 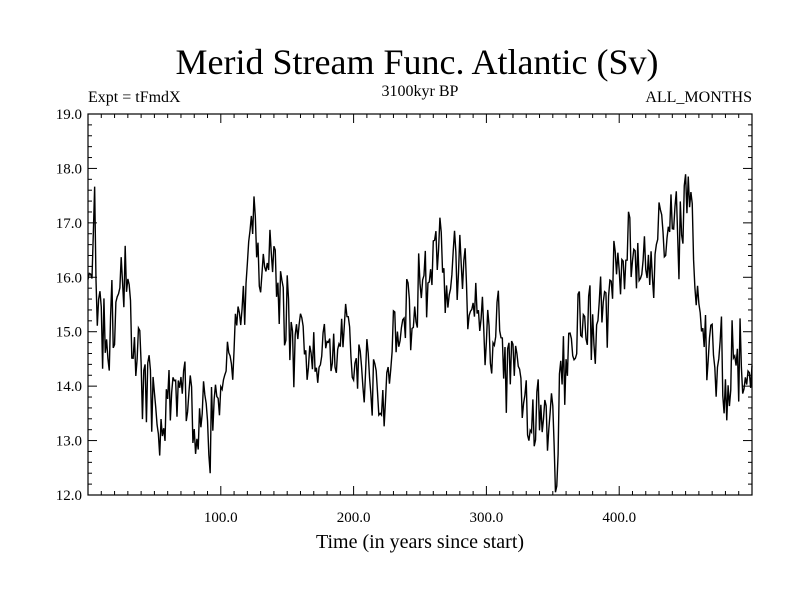 What do you see at coordinates (619, 518) in the screenshot?
I see `x-tick-label: 400.0` at bounding box center [619, 518].